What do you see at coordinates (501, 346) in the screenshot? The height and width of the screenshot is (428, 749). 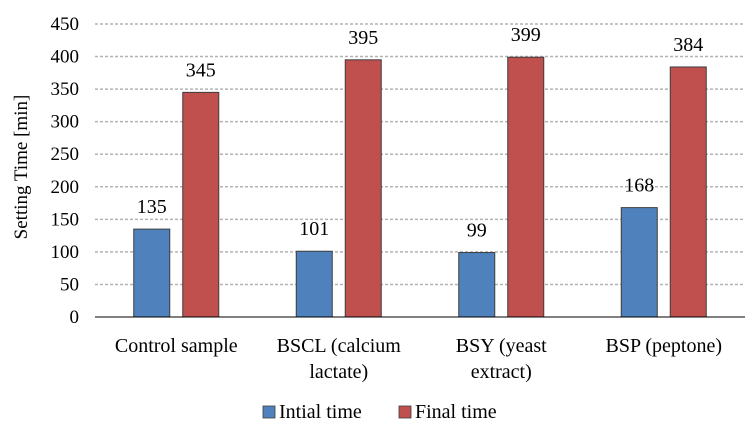 I see `x-category-label: BSY (yeast` at bounding box center [501, 346].